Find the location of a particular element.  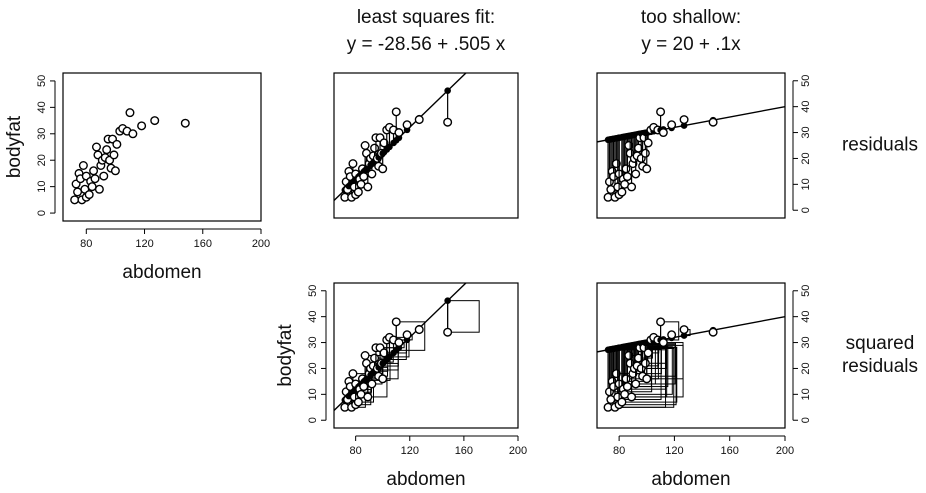

panel: 0 10 20 30 40 50 80 120 160 200 abdomen bodyfat is located at coordinates (137, 177).